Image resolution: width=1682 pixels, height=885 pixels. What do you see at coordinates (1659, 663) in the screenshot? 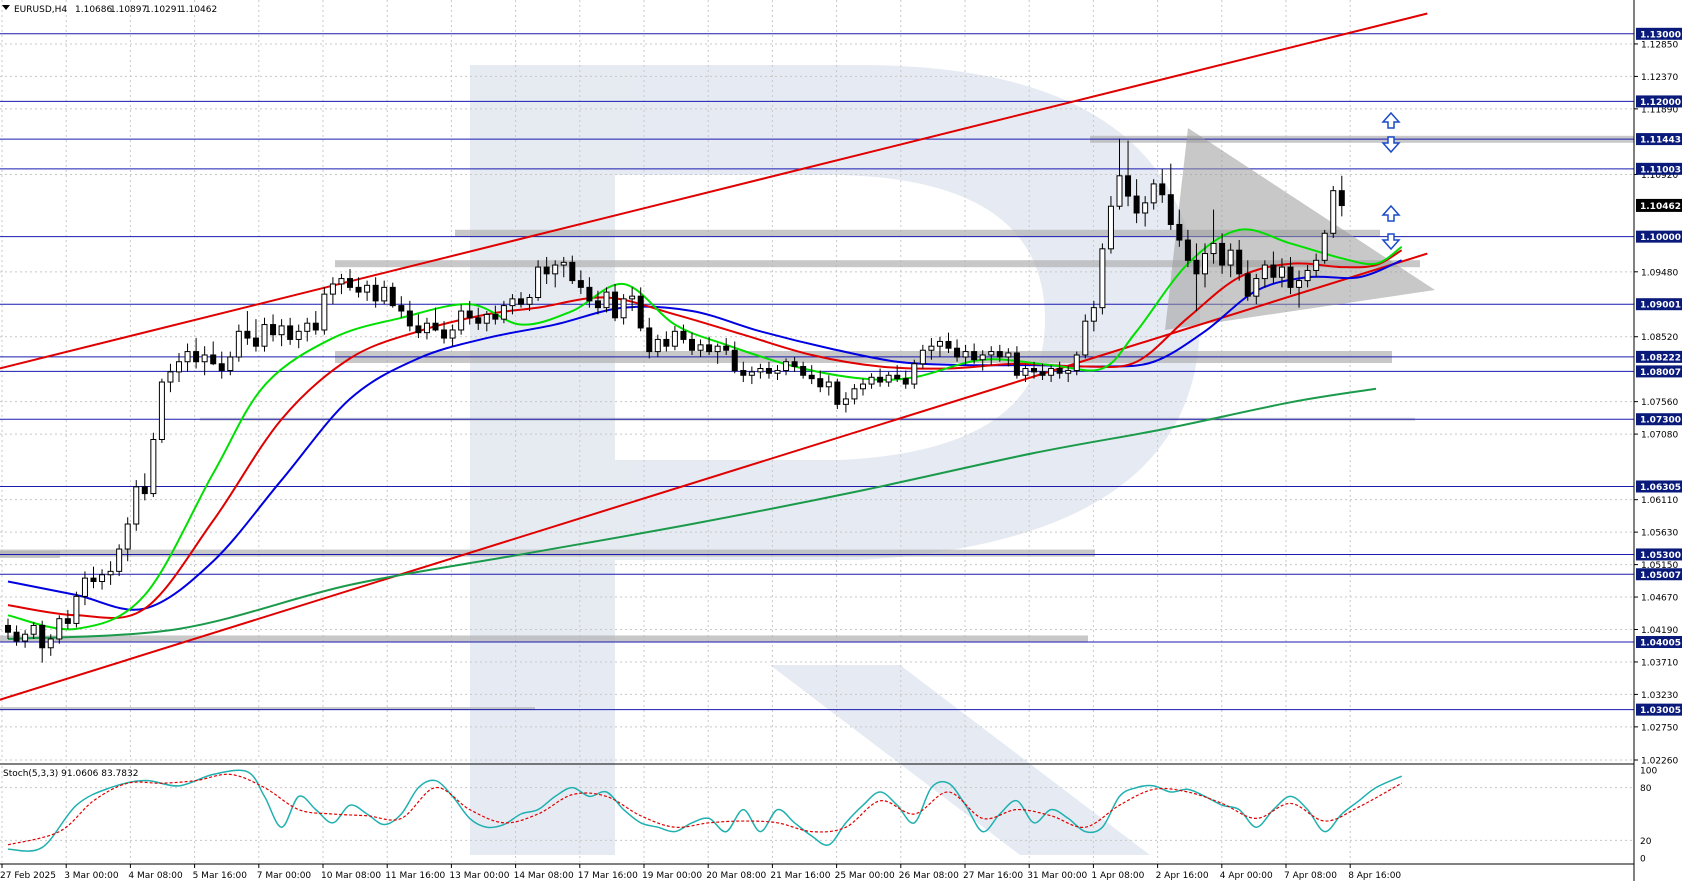
I see `y-tick-label: 1.03710` at bounding box center [1659, 663].